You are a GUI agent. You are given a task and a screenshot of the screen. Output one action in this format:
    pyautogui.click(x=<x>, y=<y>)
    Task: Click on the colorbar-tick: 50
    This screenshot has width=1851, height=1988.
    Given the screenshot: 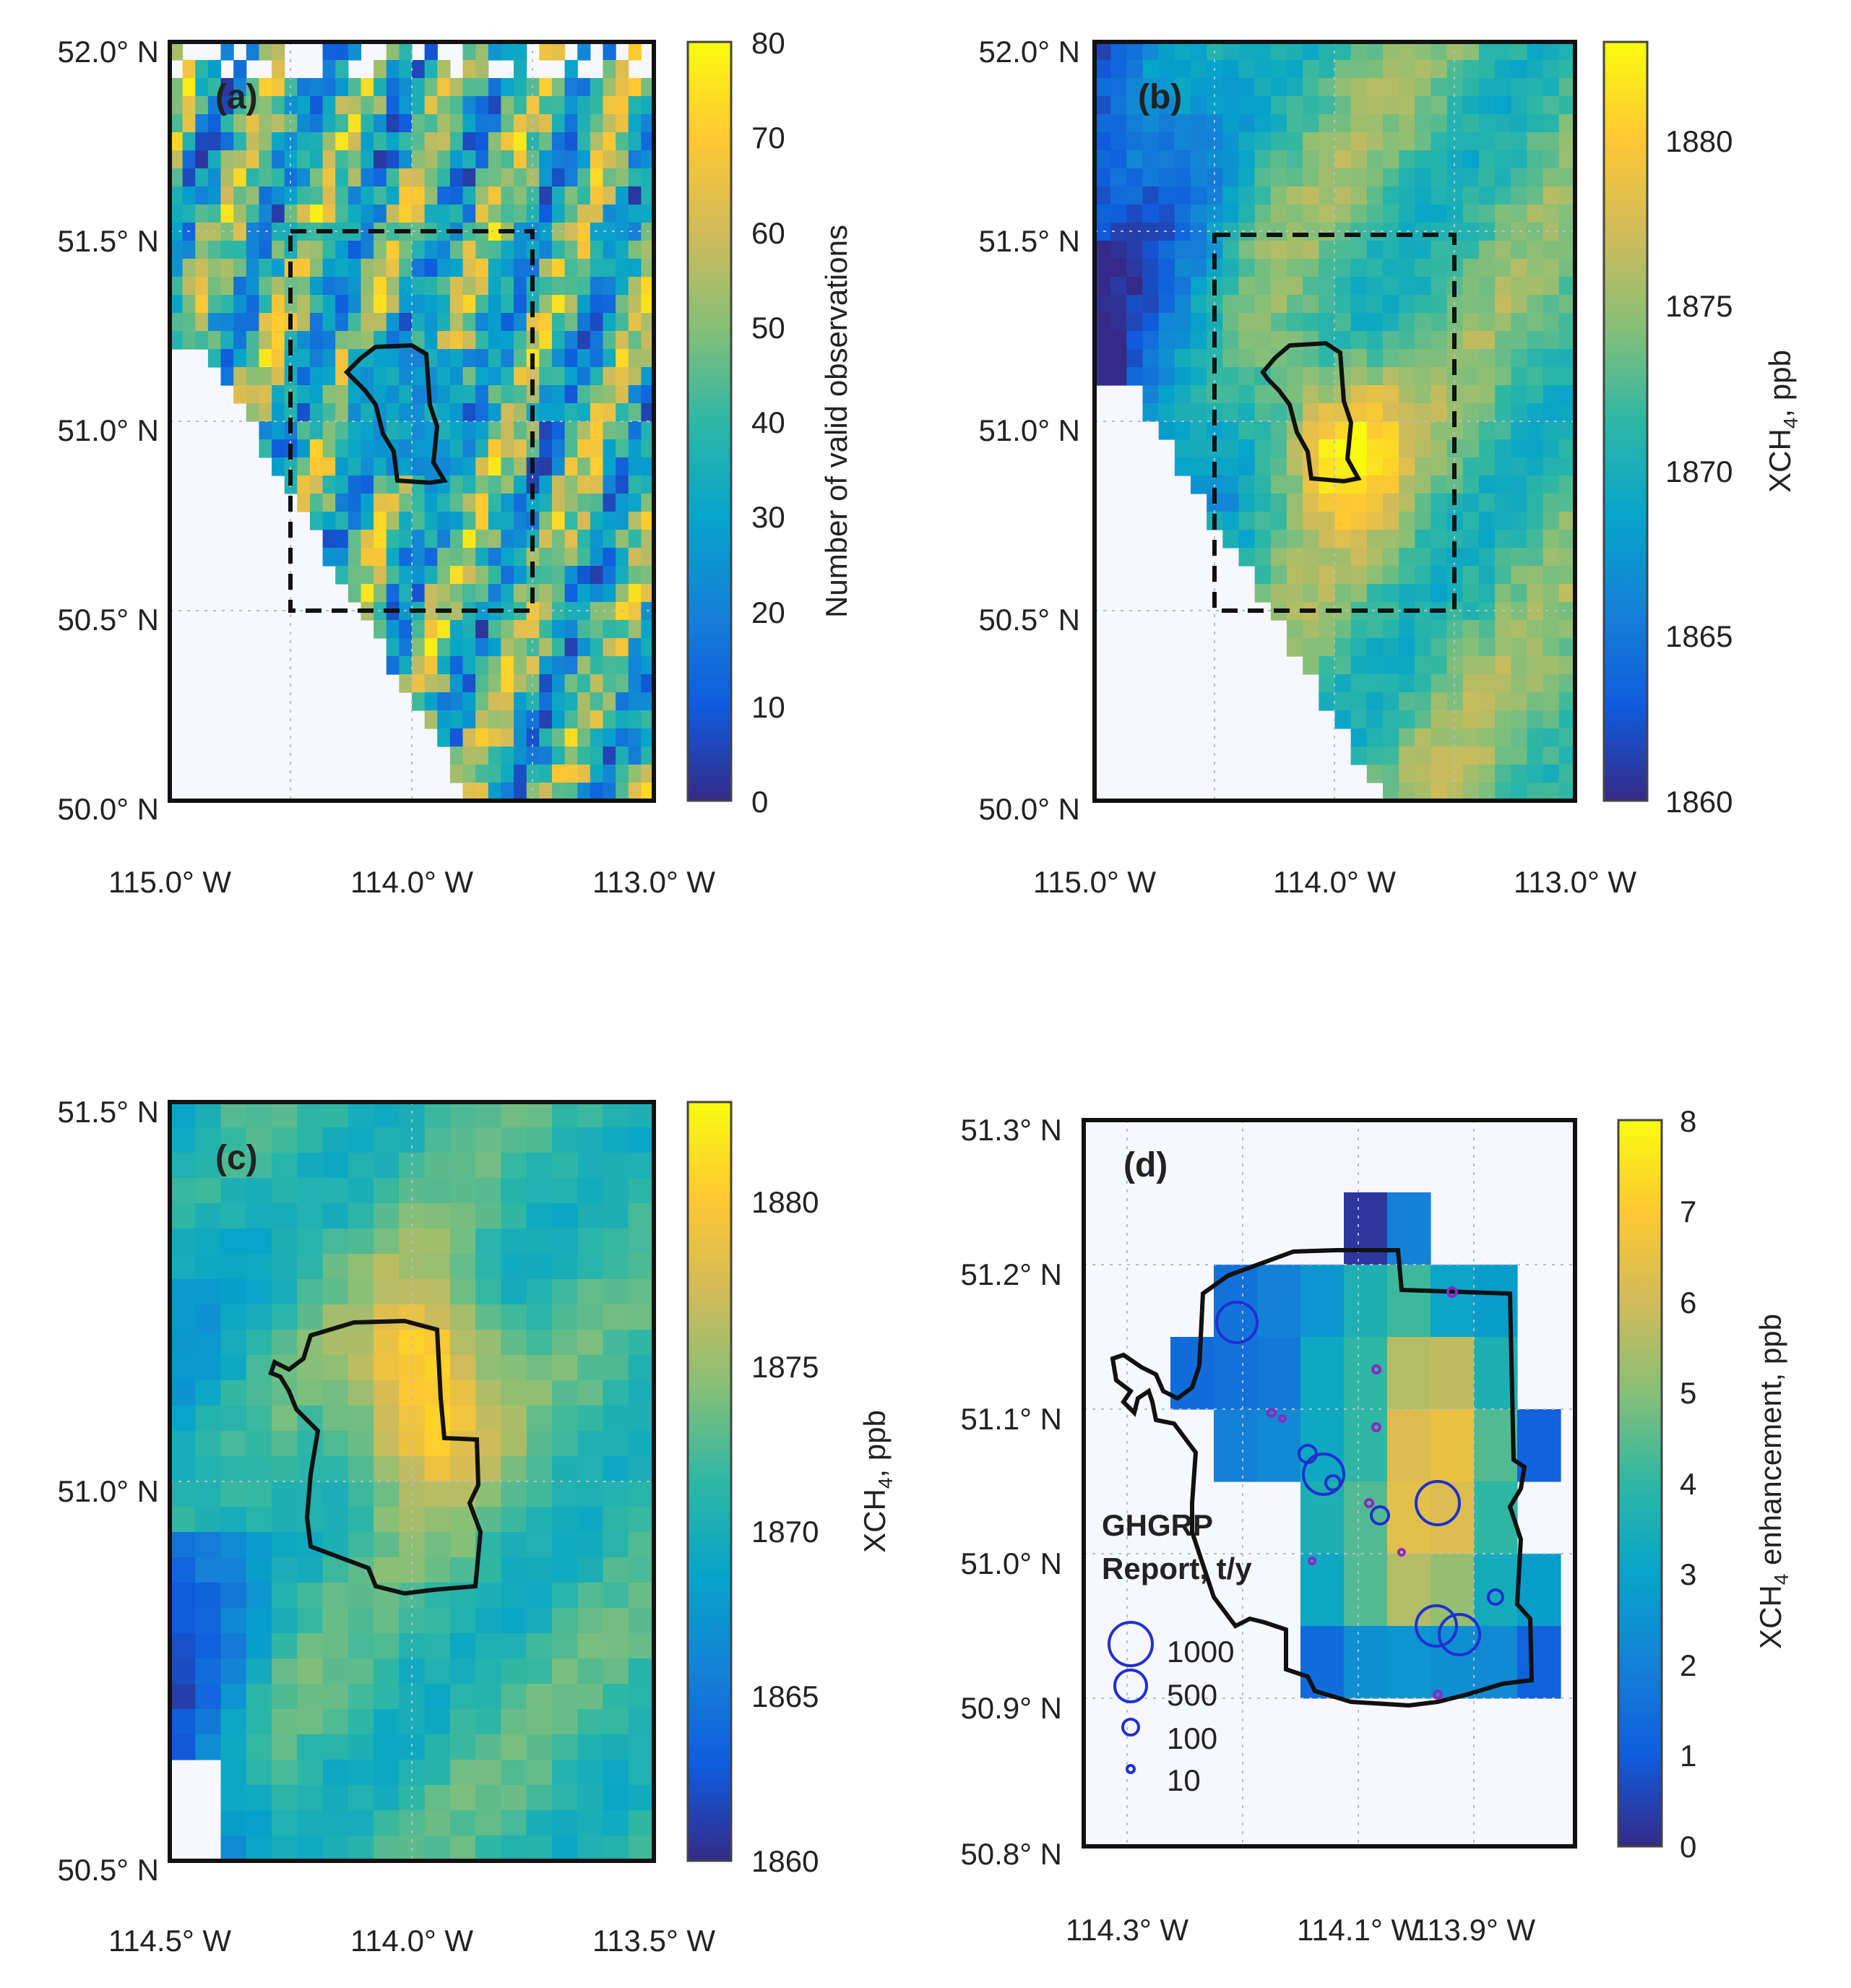 What is the action you would take?
    pyautogui.click(x=768, y=328)
    